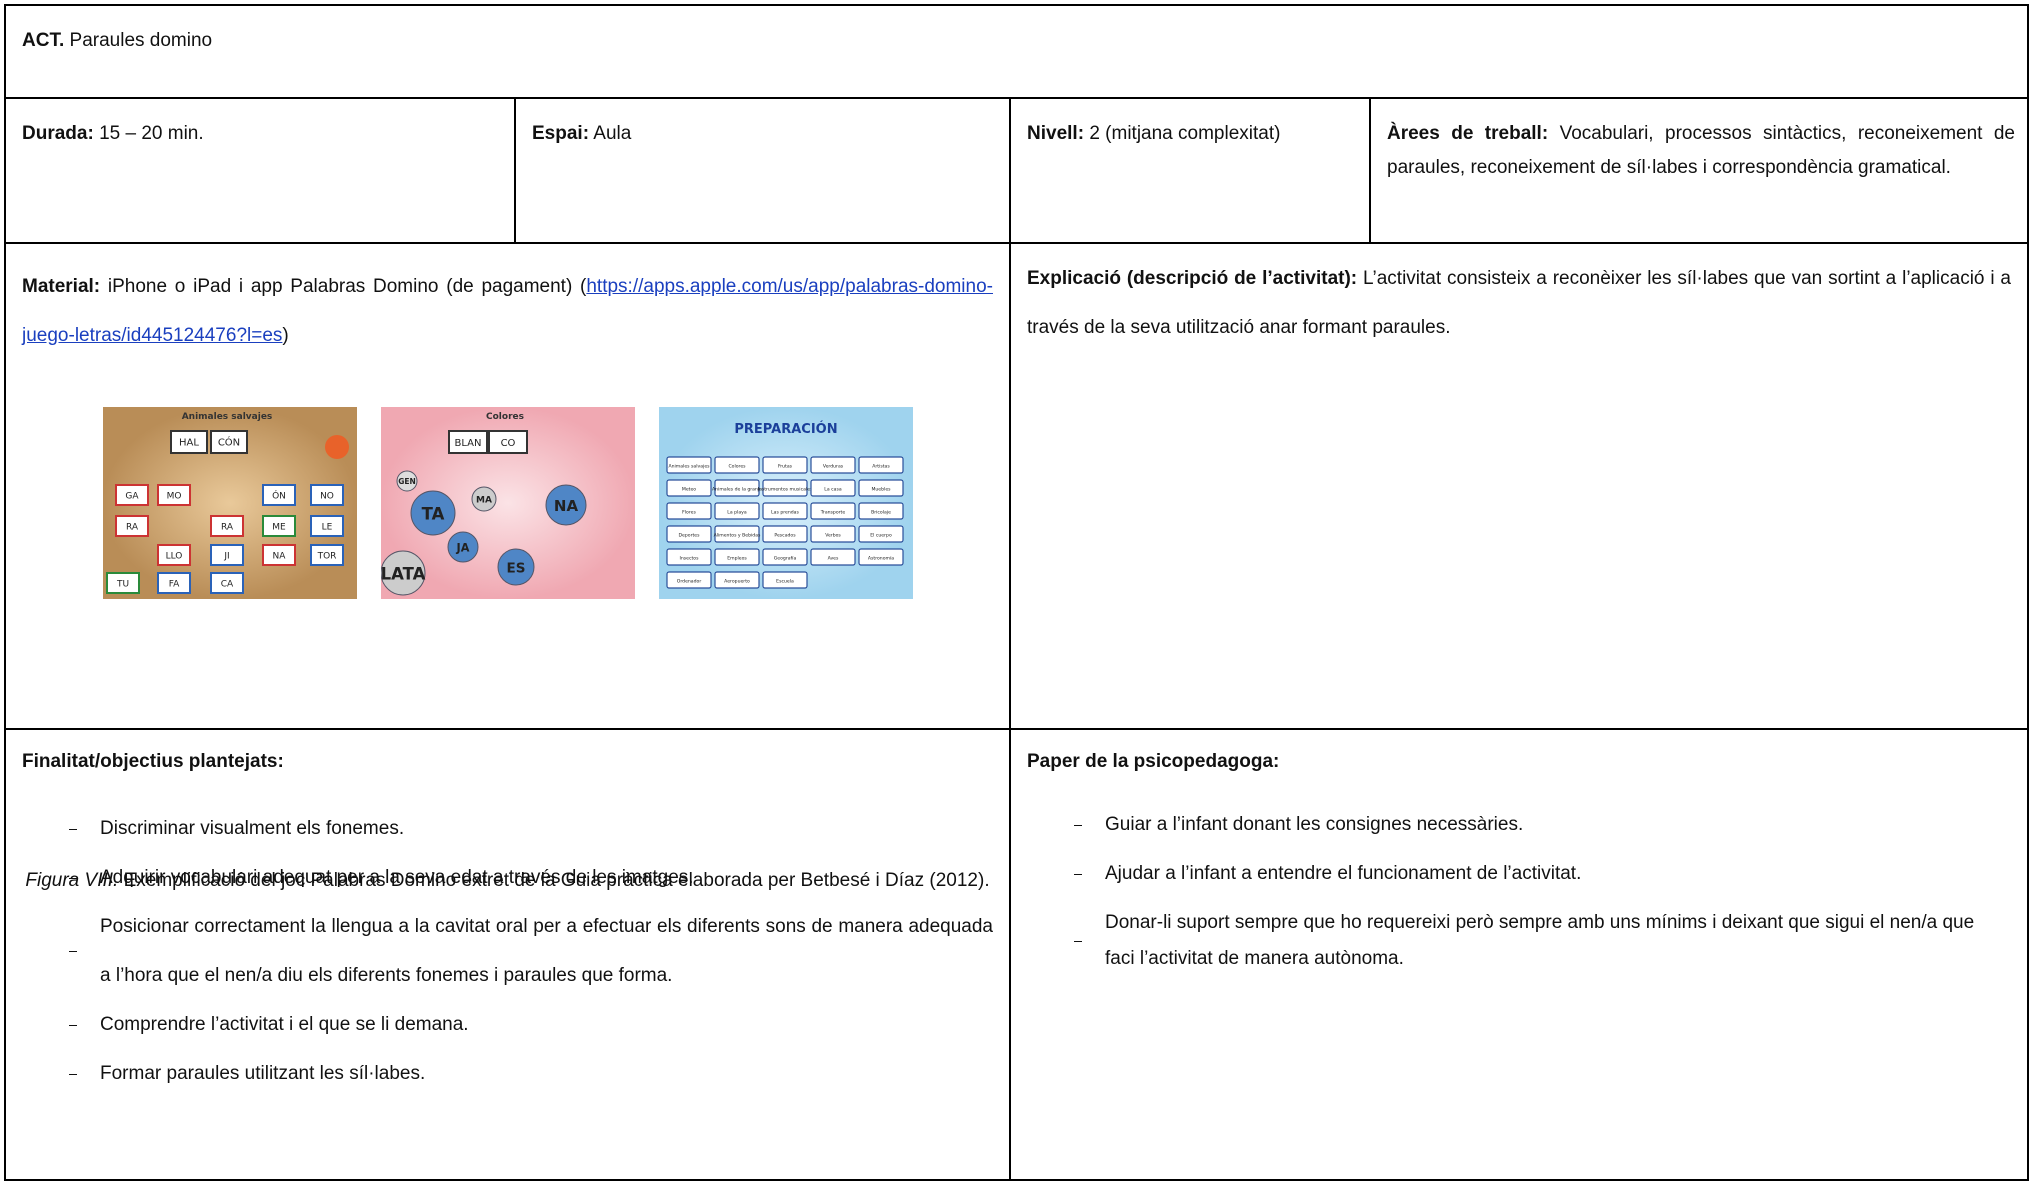  What do you see at coordinates (1056, 133) in the screenshot?
I see `label: Nivell:` at bounding box center [1056, 133].